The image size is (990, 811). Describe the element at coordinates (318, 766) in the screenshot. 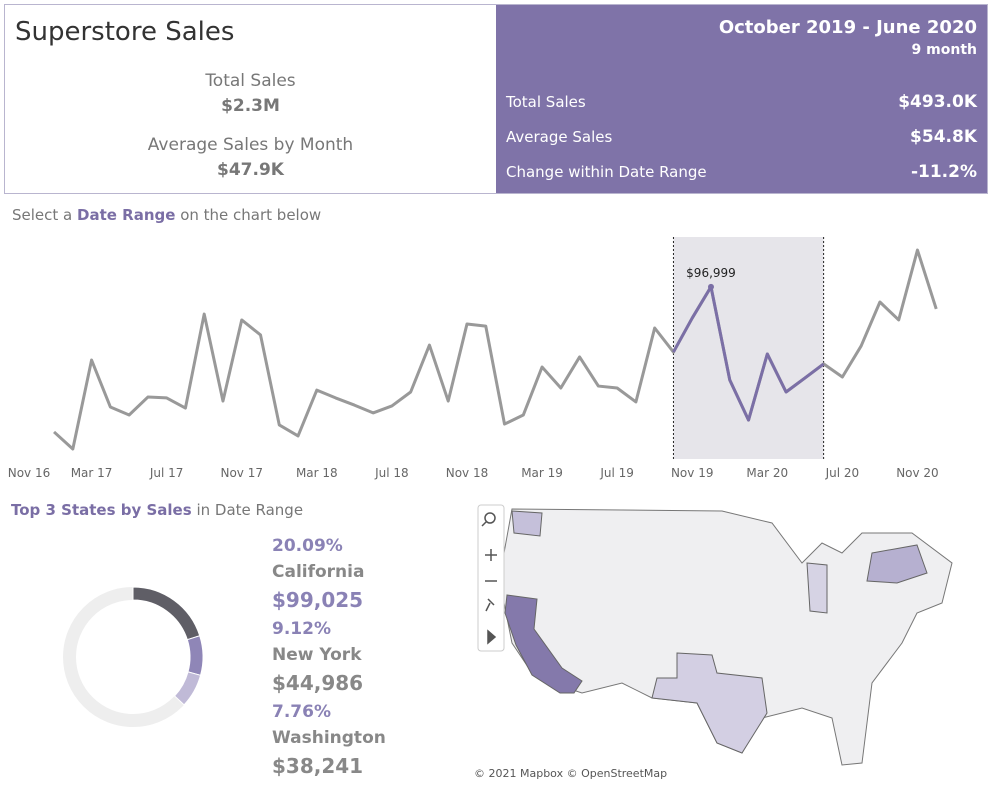

I see `state-sales: $38,241` at that location.